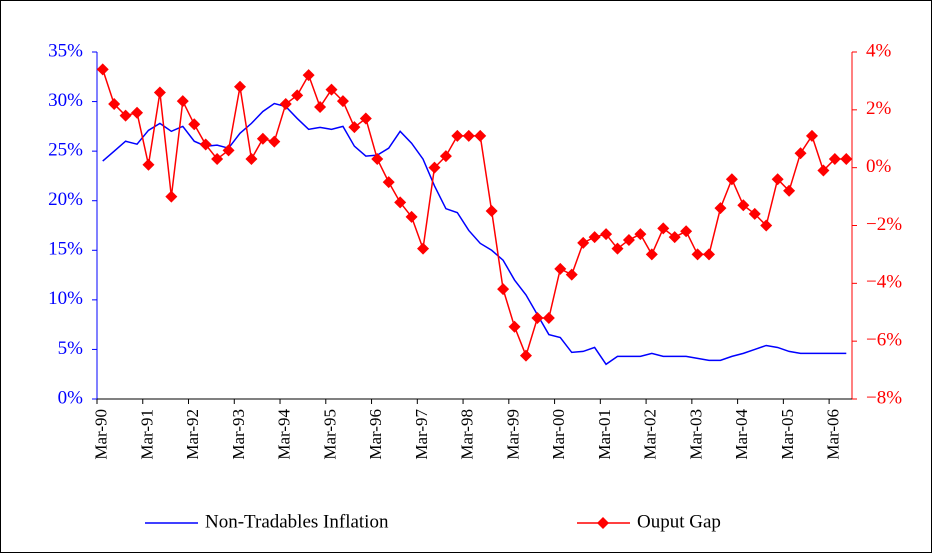 This screenshot has width=933, height=554. What do you see at coordinates (884, 282) in the screenshot?
I see `y2-tick-label: −4%` at bounding box center [884, 282].